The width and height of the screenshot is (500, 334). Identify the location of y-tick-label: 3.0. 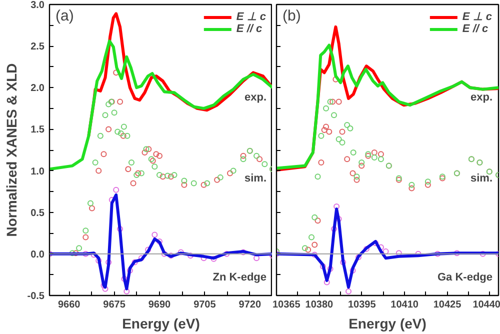
(37, 5).